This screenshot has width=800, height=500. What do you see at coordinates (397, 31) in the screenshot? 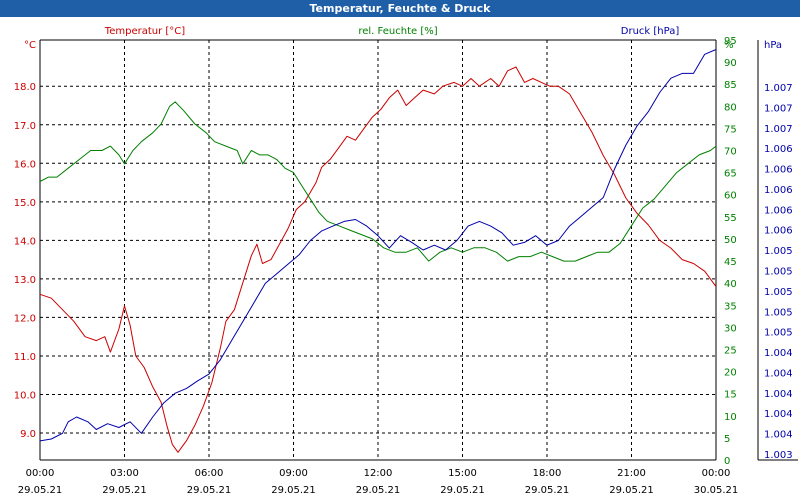
I see `humidity-series-legend: rel. Feuchte [%]` at bounding box center [397, 31].